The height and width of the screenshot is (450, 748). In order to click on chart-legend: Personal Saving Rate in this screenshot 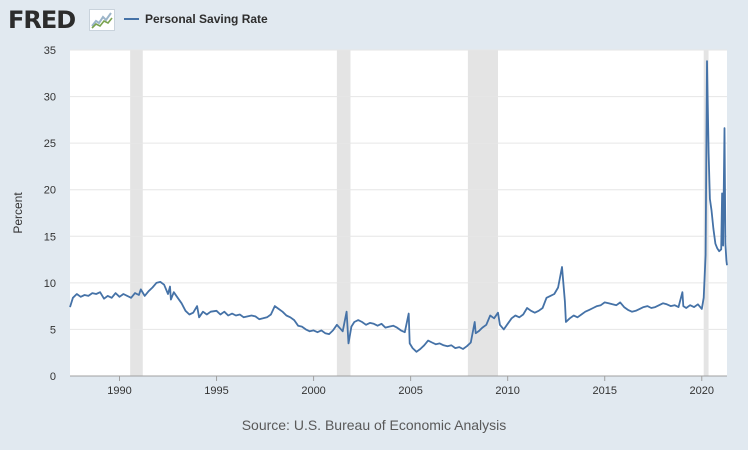, I will do `click(196, 19)`.